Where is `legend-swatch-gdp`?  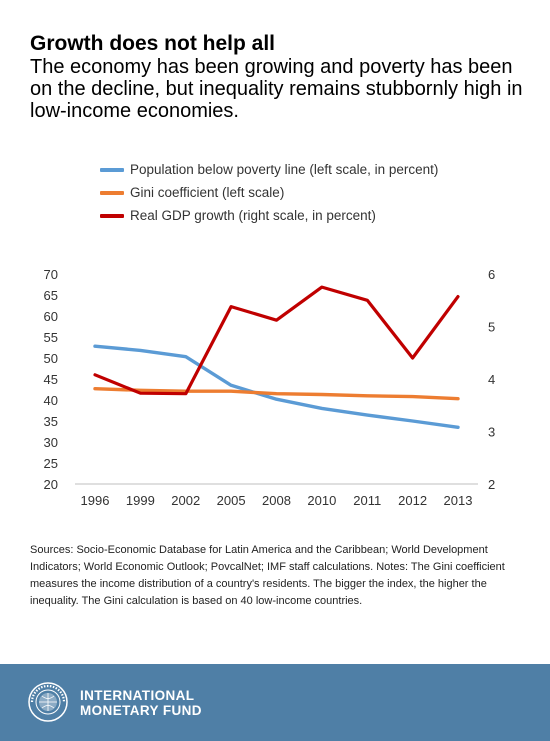
legend-swatch-gdp is located at coordinates (112, 215).